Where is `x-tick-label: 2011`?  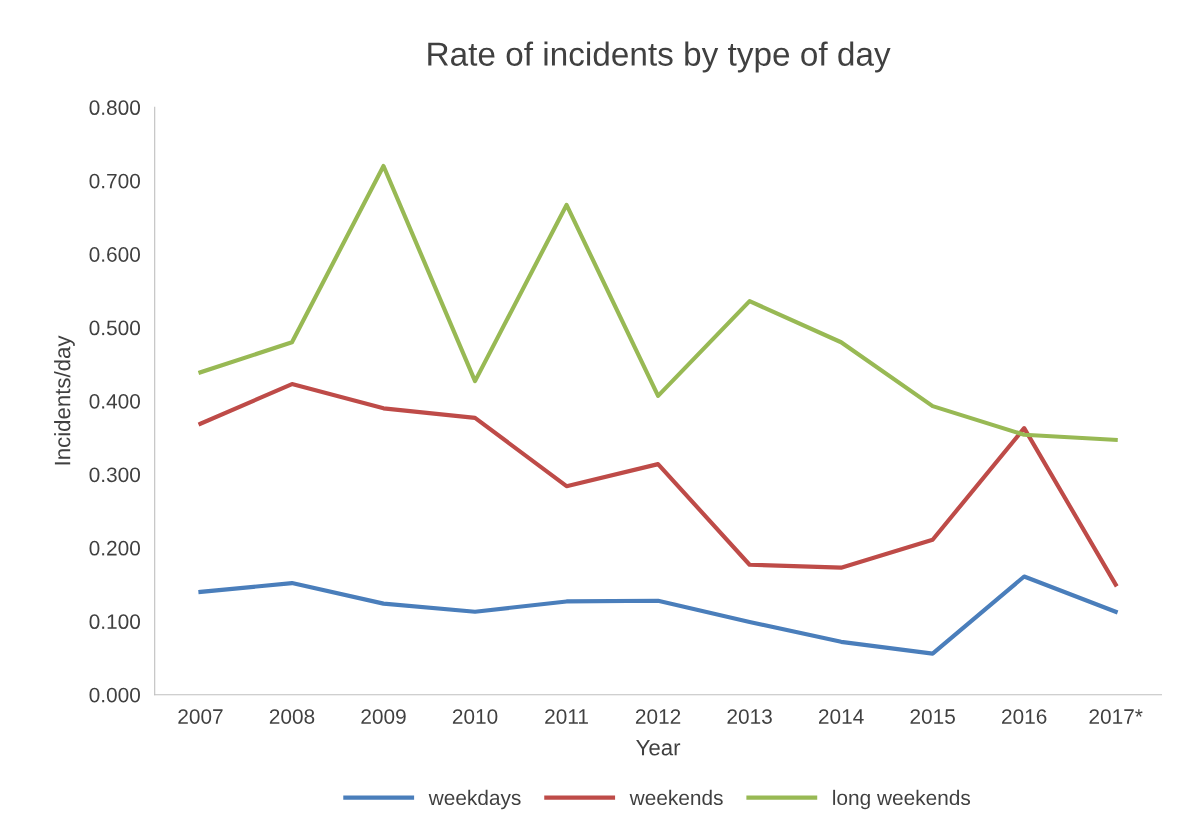 x-tick-label: 2011 is located at coordinates (566, 716).